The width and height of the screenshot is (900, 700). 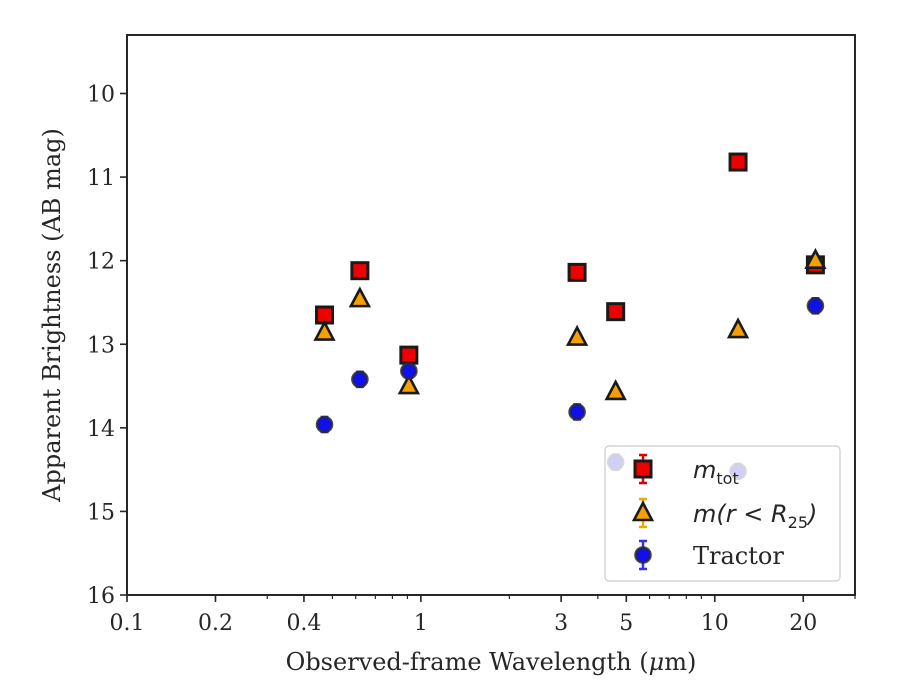 I want to click on x-tick-label: 10, so click(x=715, y=623).